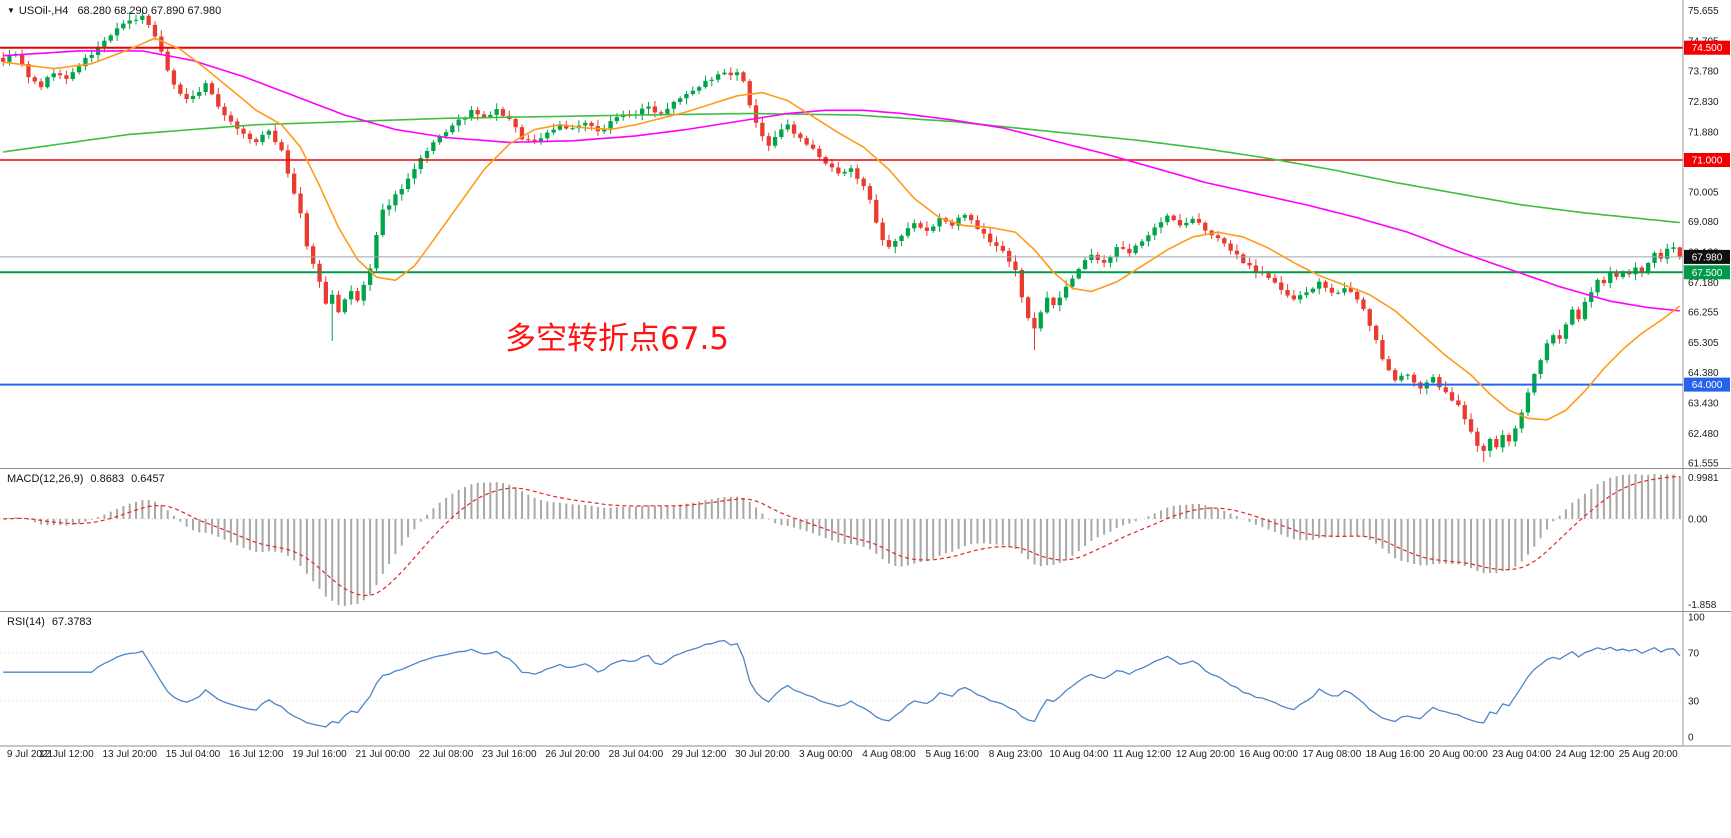 This screenshot has height=838, width=1731. Describe the element at coordinates (1395, 754) in the screenshot. I see `time-axis-label: 18 Aug 16:00` at that location.